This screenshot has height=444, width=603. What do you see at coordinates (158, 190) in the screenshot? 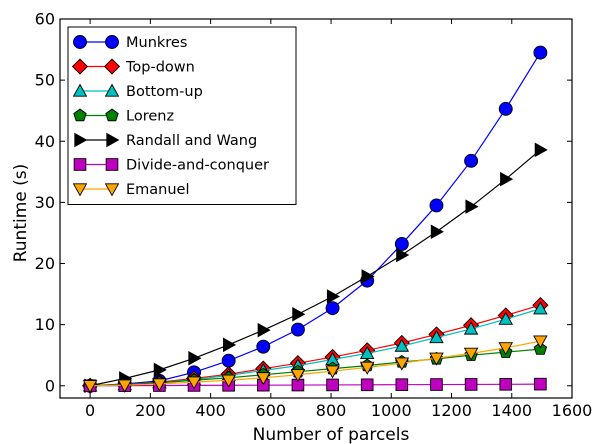
I see `legend-label: Emanuel` at bounding box center [158, 190].